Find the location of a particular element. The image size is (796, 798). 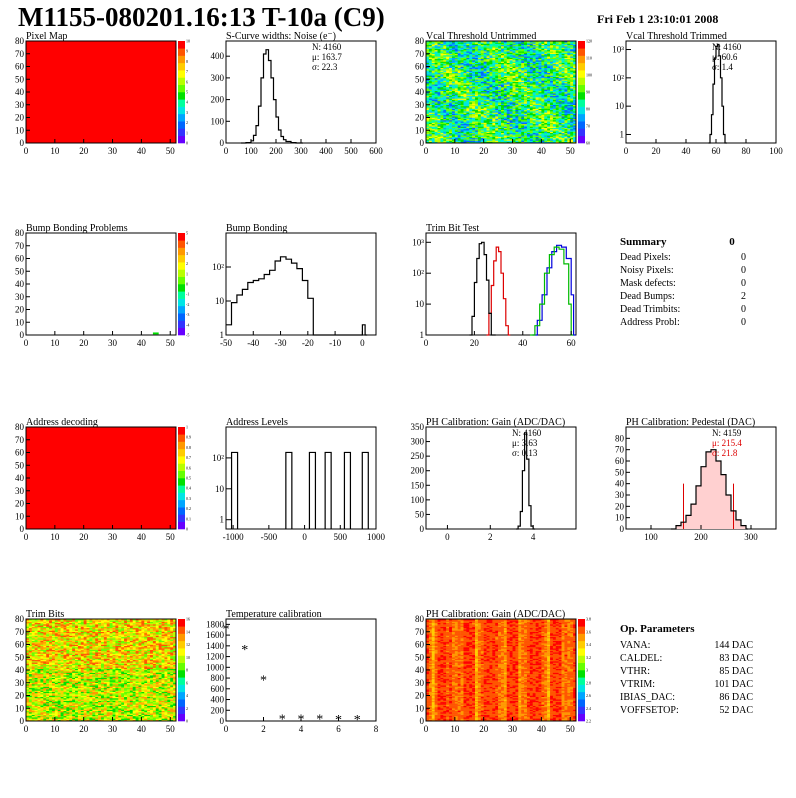

y-tick-label: 10³ is located at coordinates (618, 50).